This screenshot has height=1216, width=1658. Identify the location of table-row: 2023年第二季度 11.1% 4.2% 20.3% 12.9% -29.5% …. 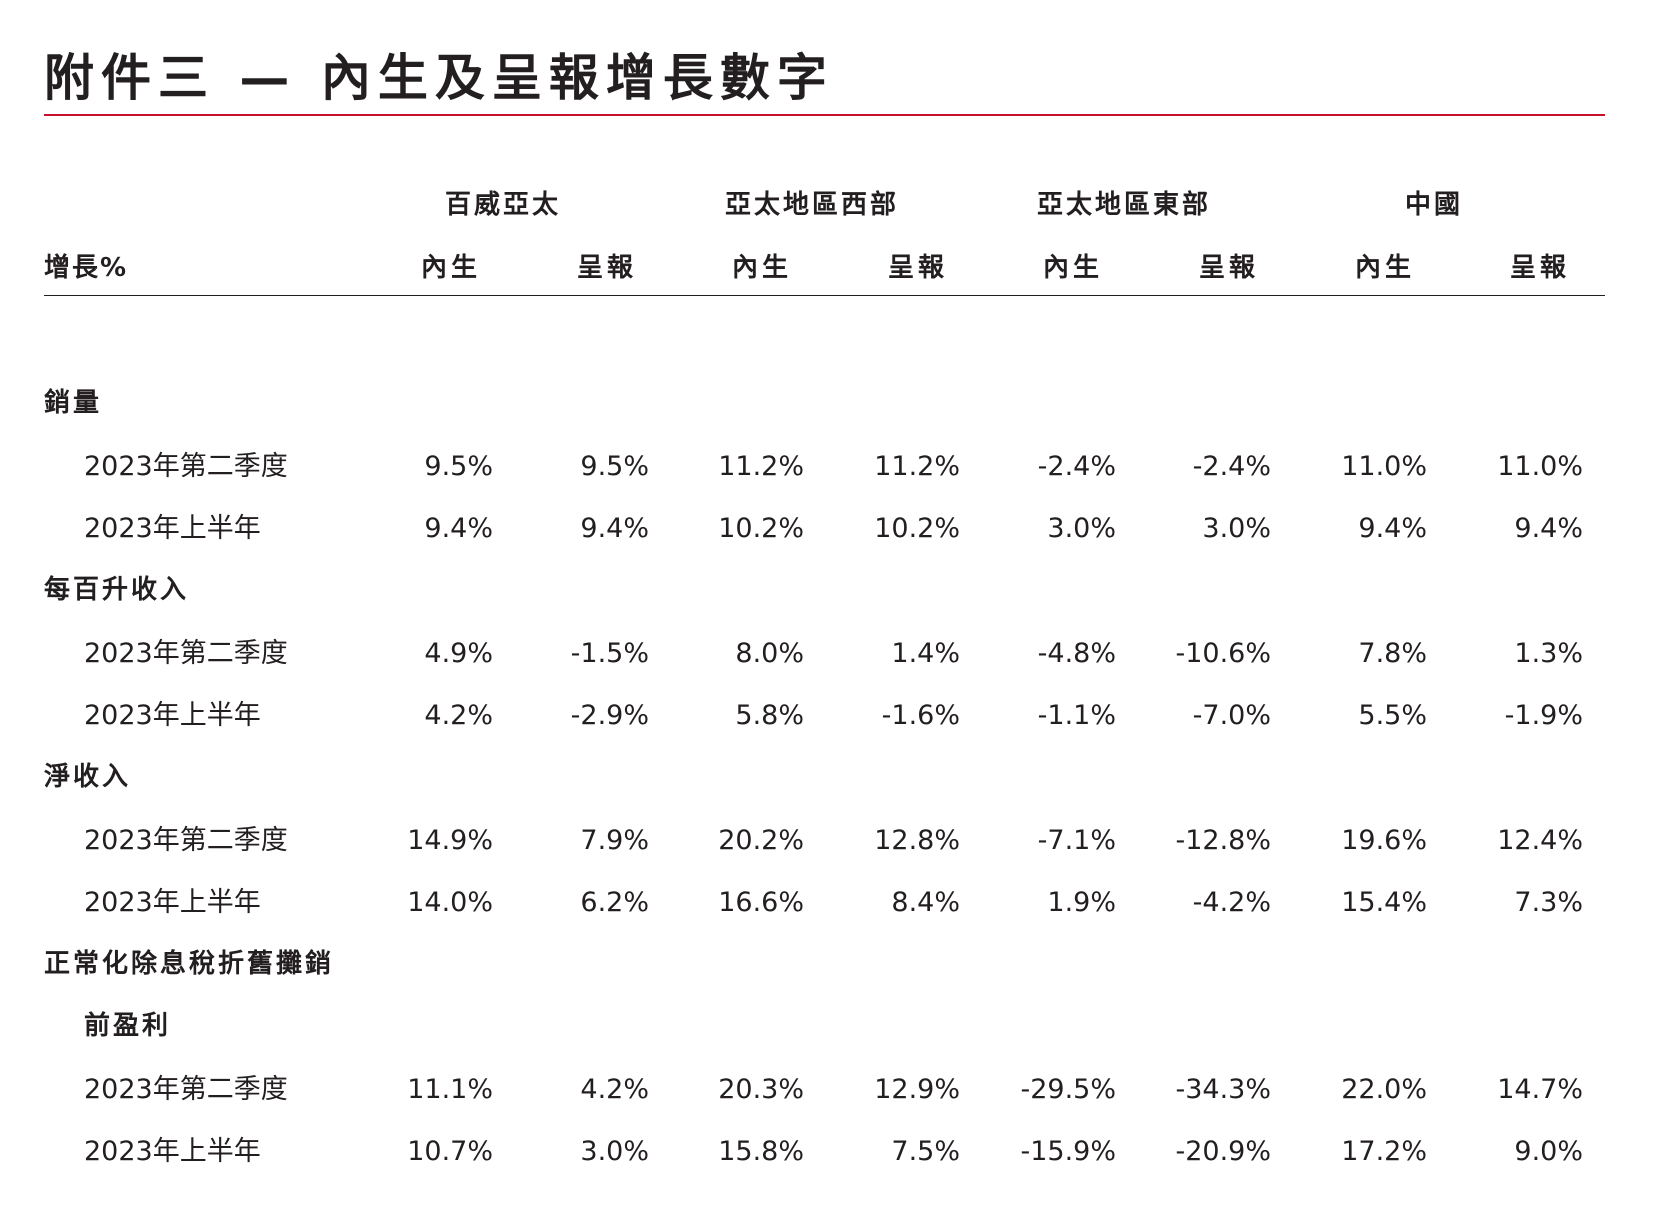
(829, 1092).